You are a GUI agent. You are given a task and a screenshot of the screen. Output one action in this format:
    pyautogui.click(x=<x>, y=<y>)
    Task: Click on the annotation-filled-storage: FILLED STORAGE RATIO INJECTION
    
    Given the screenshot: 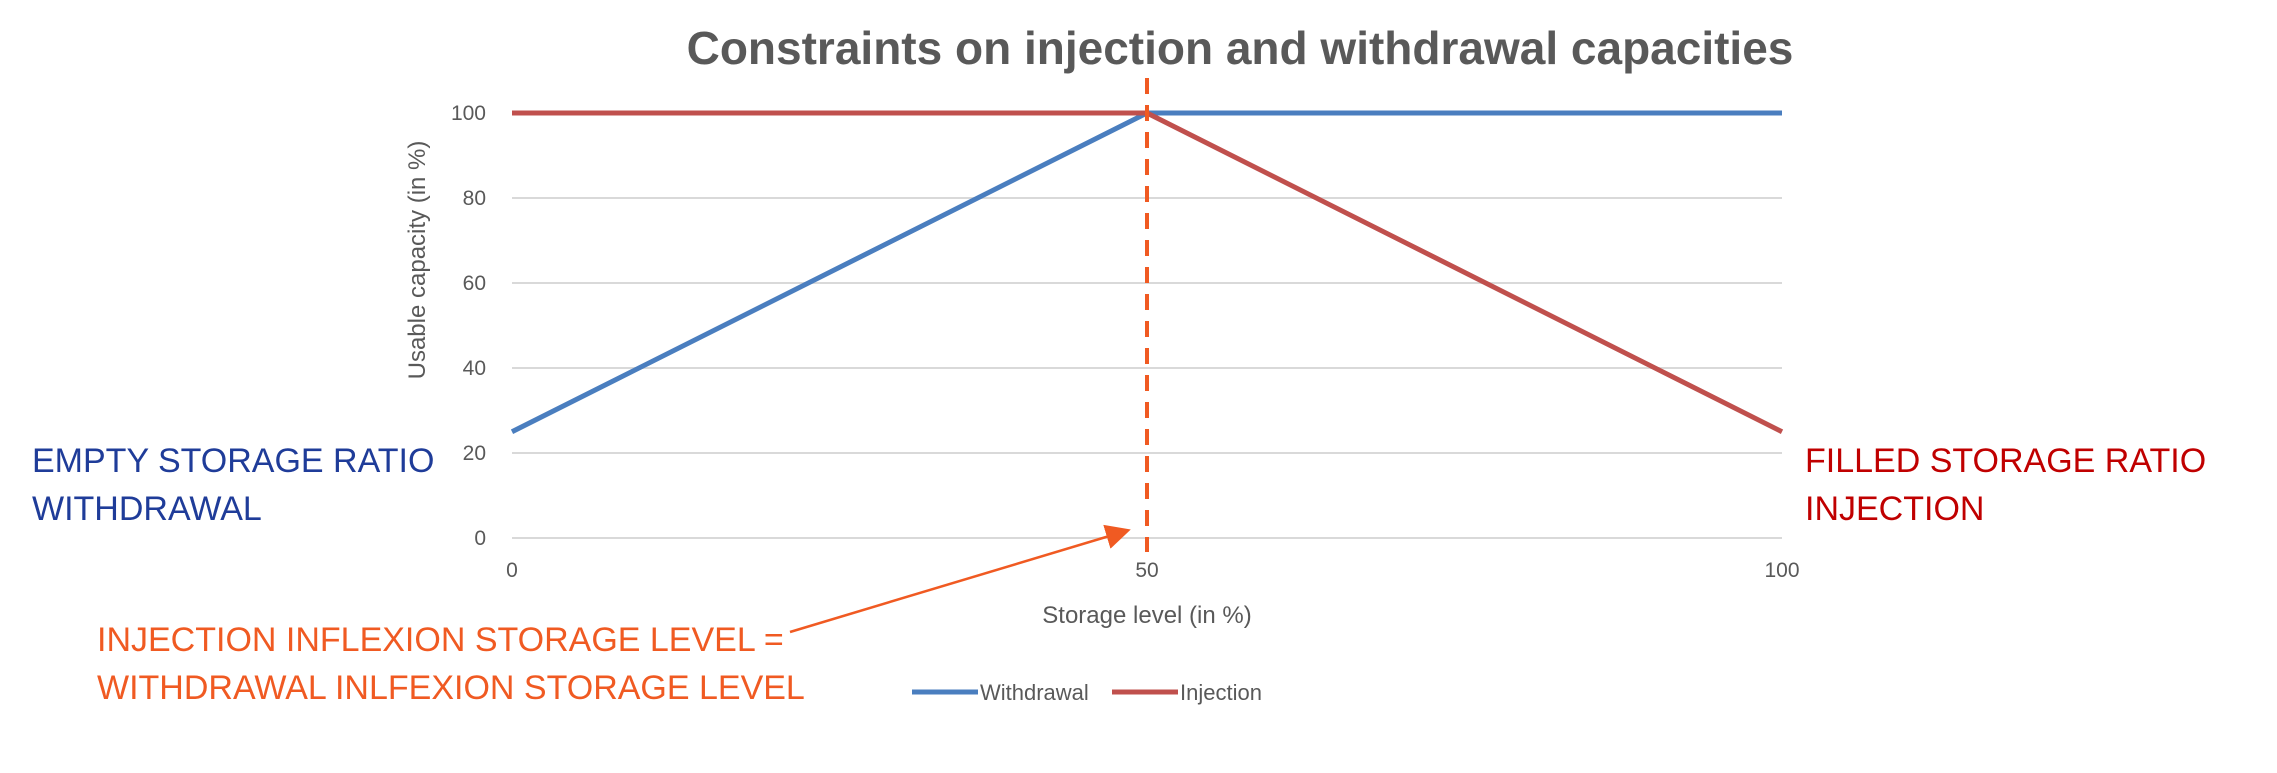 What is the action you would take?
    pyautogui.click(x=2005, y=485)
    